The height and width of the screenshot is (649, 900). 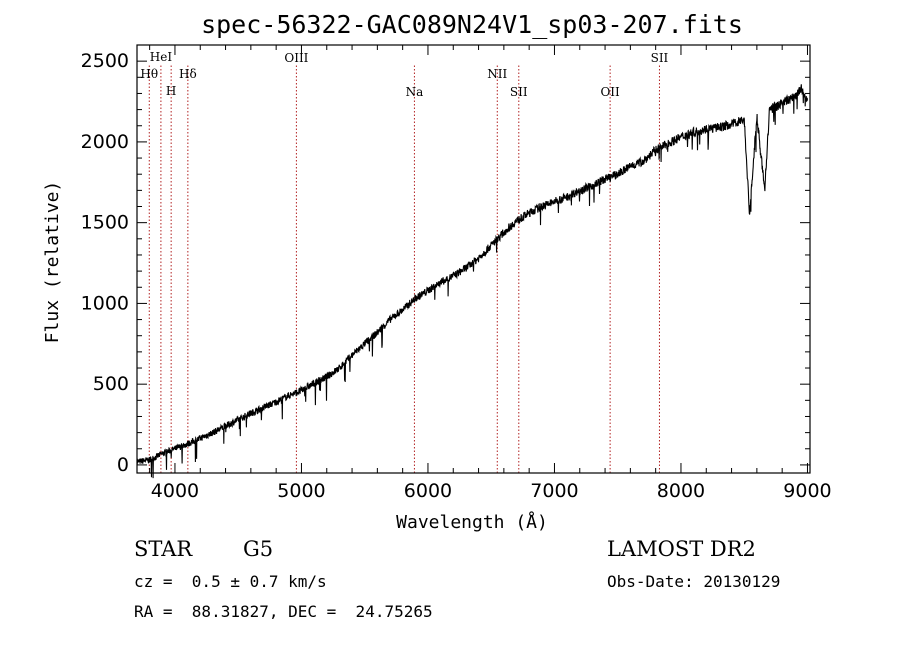 What do you see at coordinates (415, 92) in the screenshot?
I see `spectral-line-label: Na` at bounding box center [415, 92].